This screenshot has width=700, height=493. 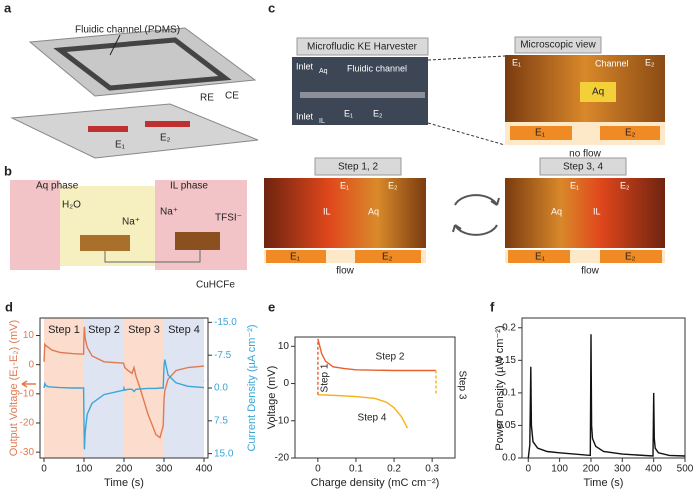 I want to click on label: Channel, so click(x=612, y=63).